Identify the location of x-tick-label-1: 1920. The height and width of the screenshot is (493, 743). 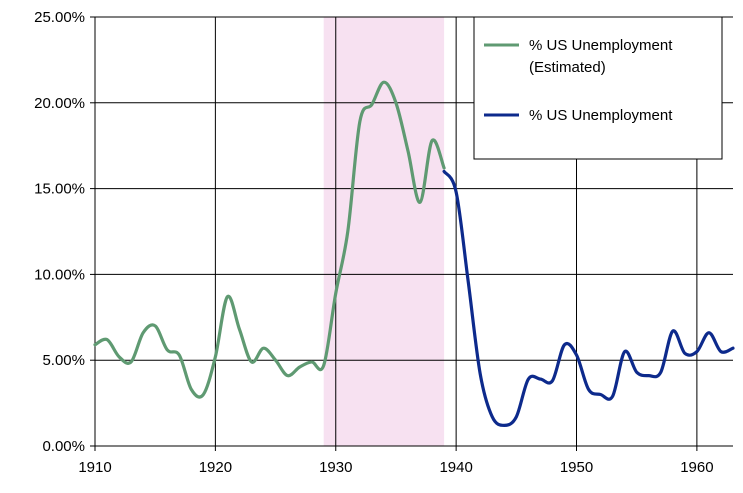
(215, 467).